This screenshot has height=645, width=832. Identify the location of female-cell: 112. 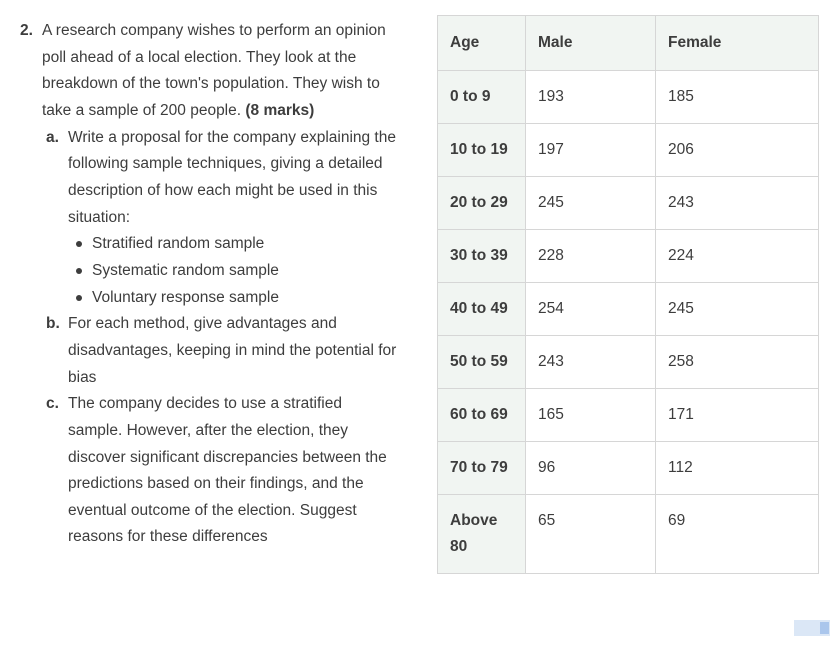
(737, 468).